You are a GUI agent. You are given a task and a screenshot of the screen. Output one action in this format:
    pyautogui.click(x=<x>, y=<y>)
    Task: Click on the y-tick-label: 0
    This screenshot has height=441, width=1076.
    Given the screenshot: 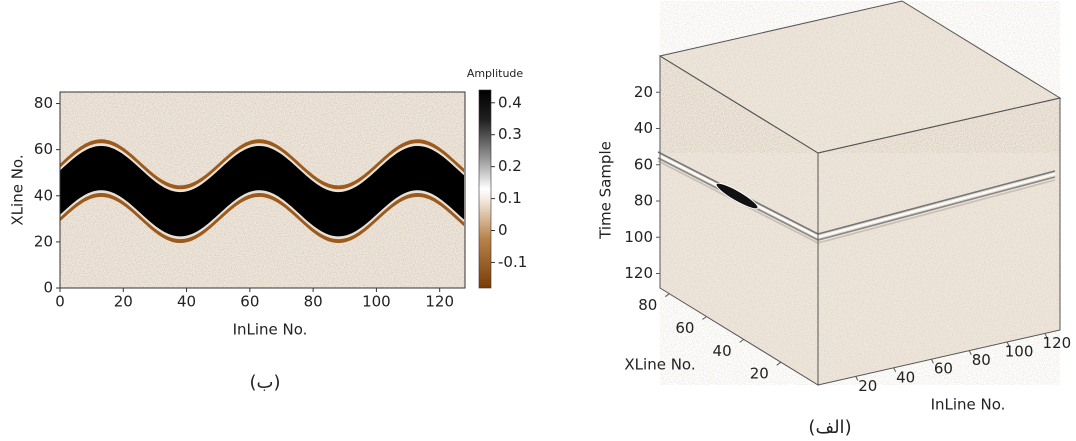 What is the action you would take?
    pyautogui.click(x=48, y=288)
    